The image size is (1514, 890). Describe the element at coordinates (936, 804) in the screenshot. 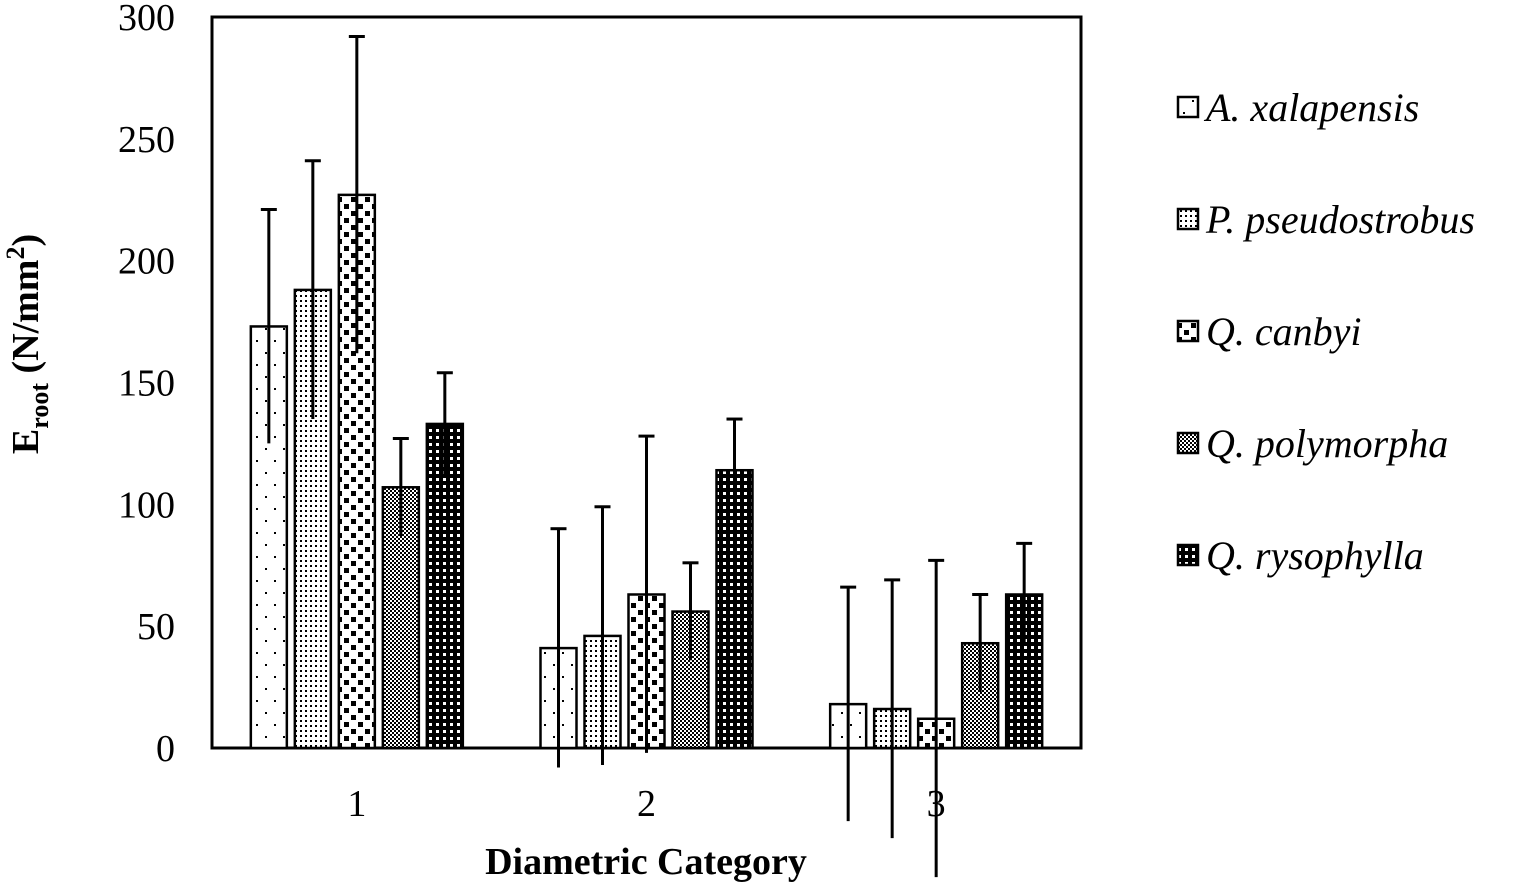

I see `x-tick-label: 3` at that location.